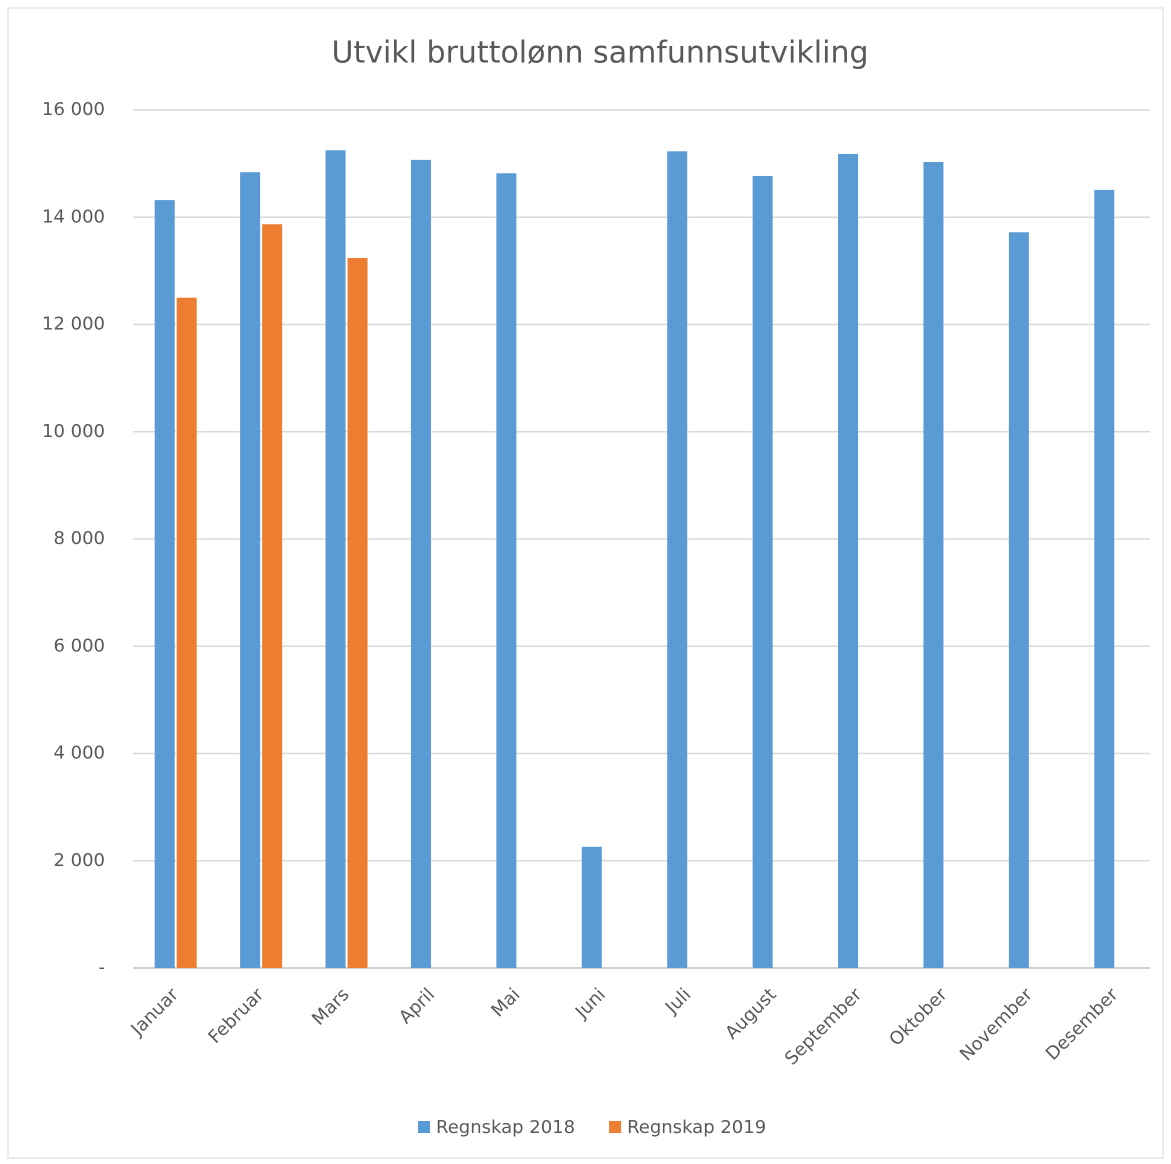  I want to click on legend-label: Regnskap 2018, so click(505, 1127).